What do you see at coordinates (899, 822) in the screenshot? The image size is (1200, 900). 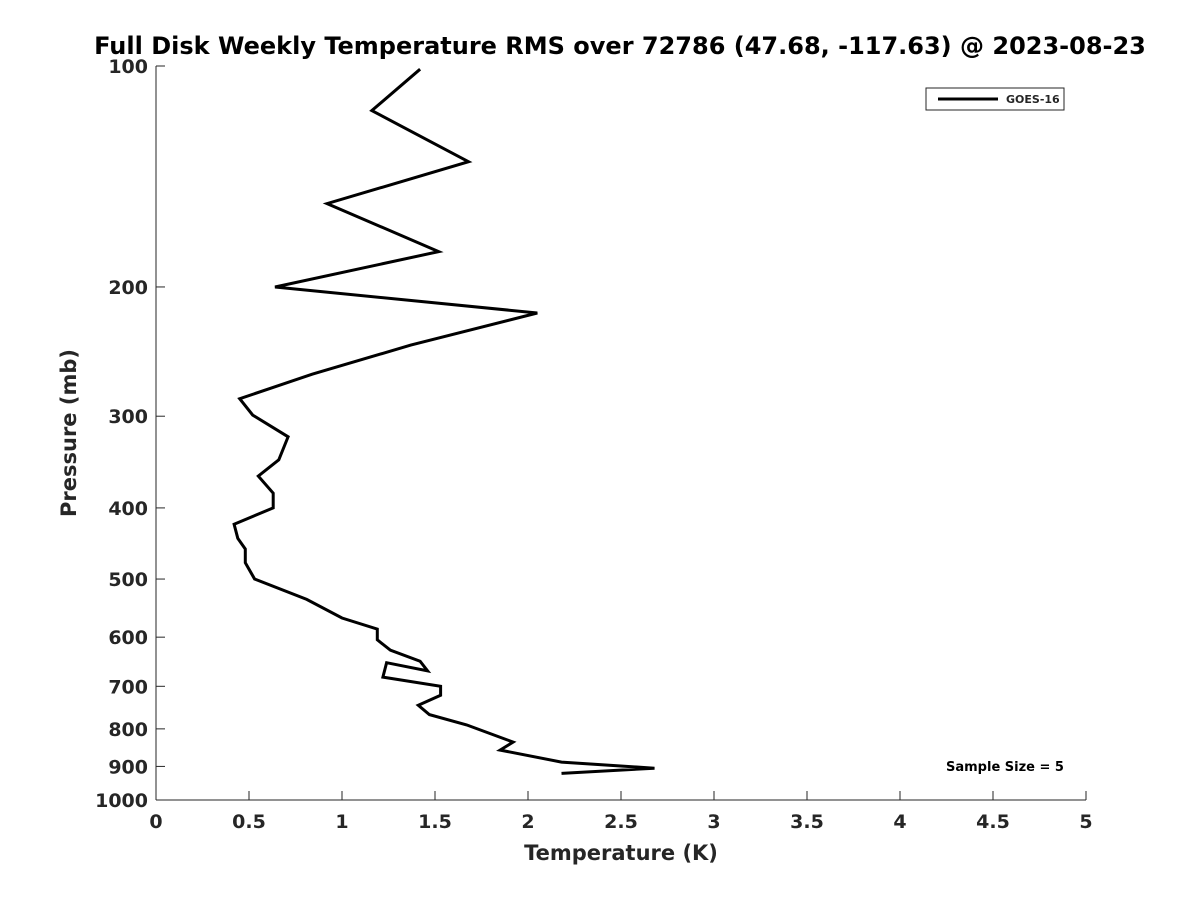 I see `x-tick-label: 4` at bounding box center [899, 822].